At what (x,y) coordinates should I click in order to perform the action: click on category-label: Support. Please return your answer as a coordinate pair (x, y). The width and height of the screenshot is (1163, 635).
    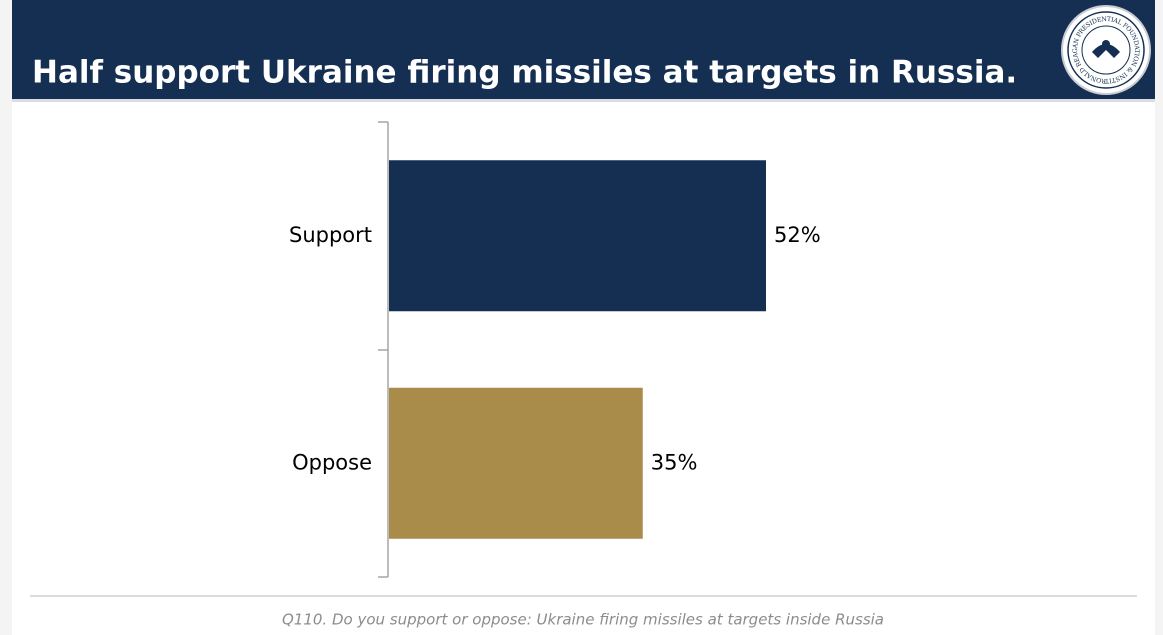
    Looking at the image, I should click on (330, 235).